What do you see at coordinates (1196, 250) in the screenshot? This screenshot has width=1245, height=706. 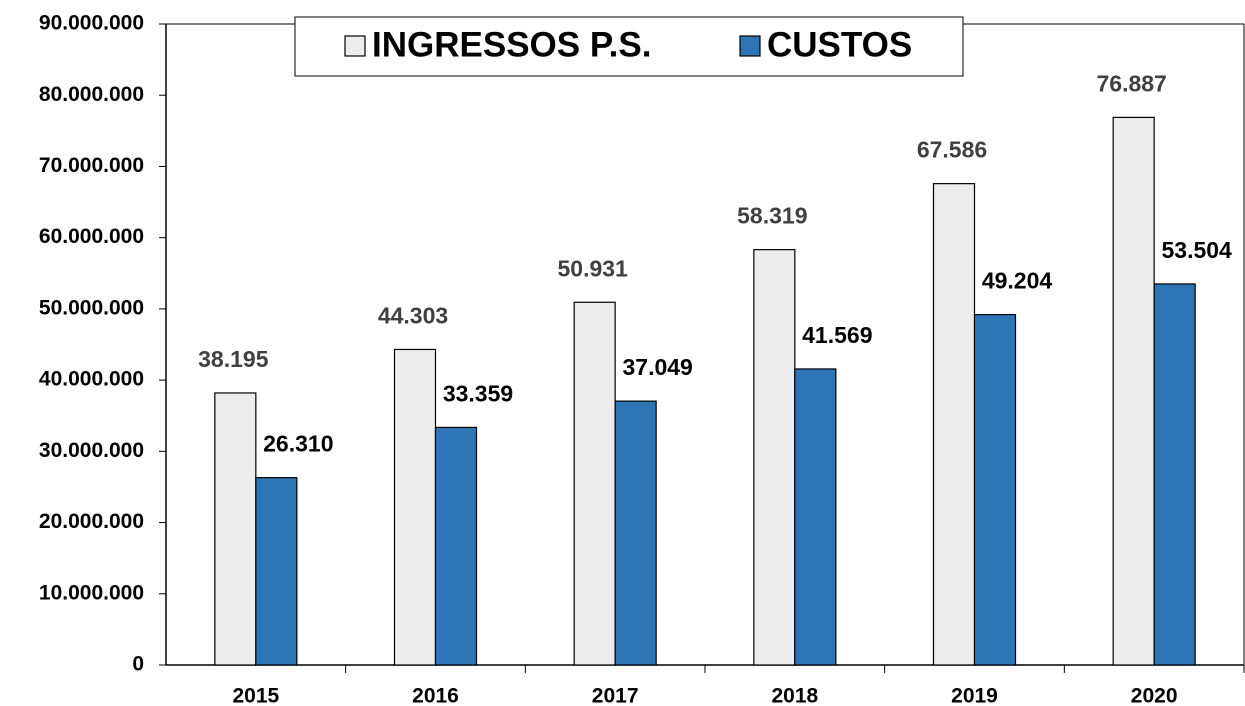 I see `value-label: 53.504` at bounding box center [1196, 250].